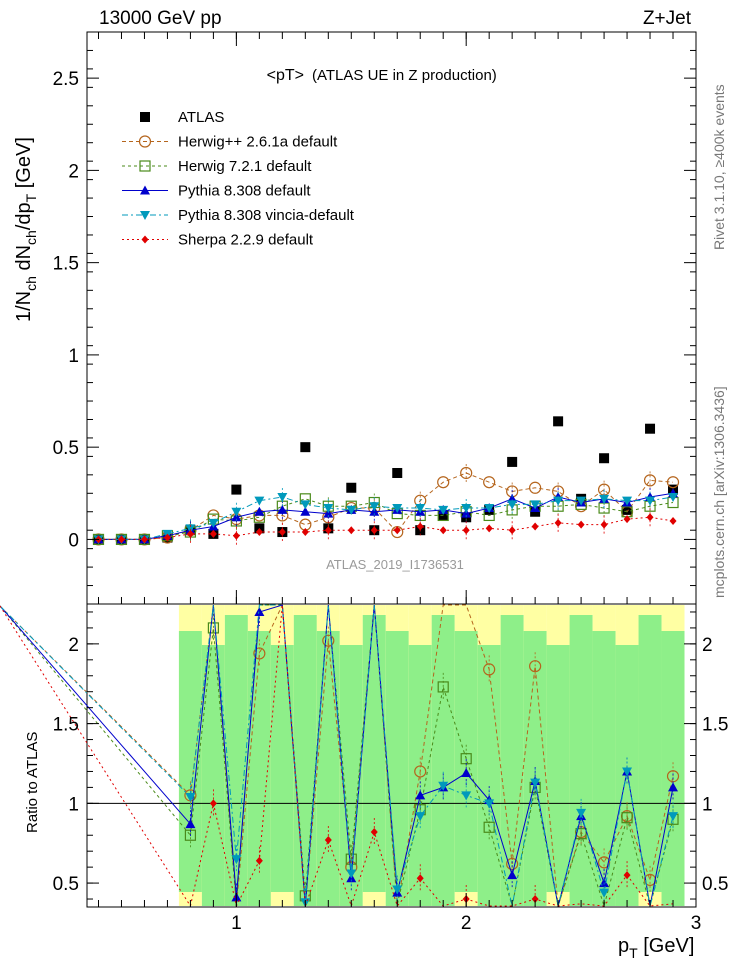  What do you see at coordinates (266, 215) in the screenshot?
I see `legend-label: Pythia 8.308 vincia-default` at bounding box center [266, 215].